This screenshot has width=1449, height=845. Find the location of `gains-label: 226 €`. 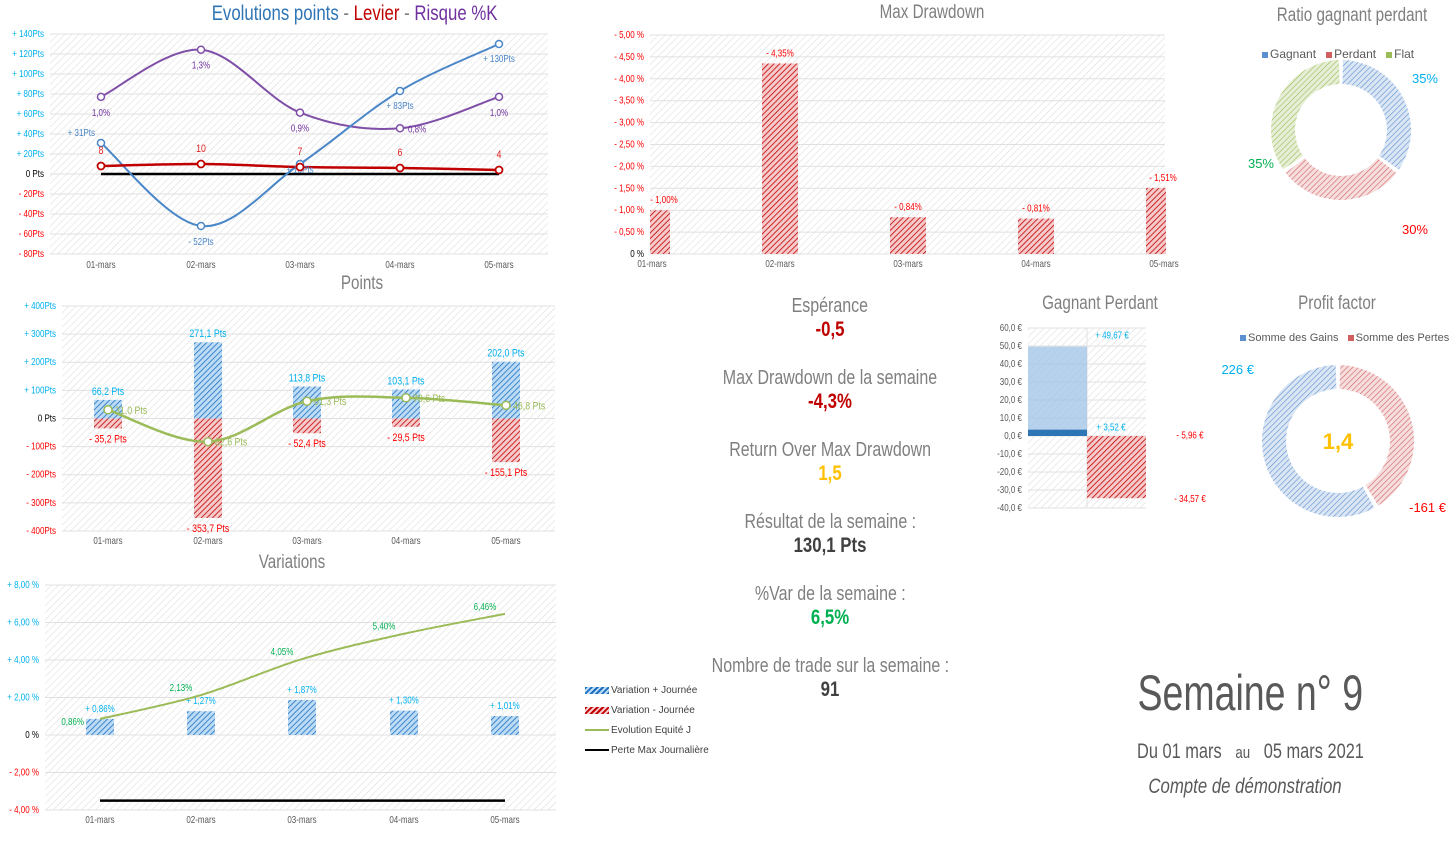

gains-label: 226 € is located at coordinates (1237, 369).